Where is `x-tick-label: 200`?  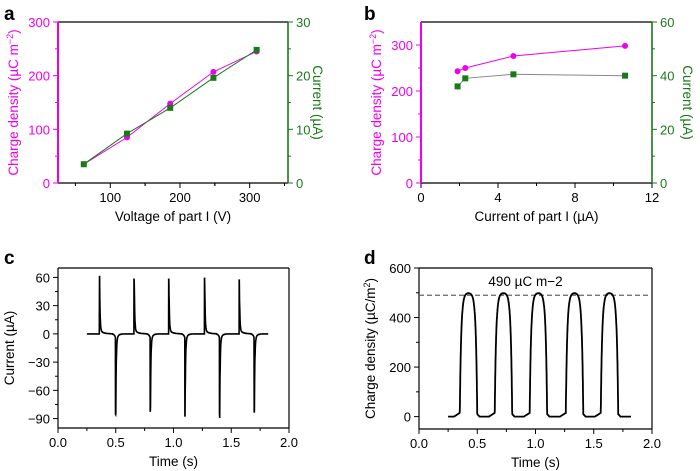
x-tick-label: 200 is located at coordinates (180, 197).